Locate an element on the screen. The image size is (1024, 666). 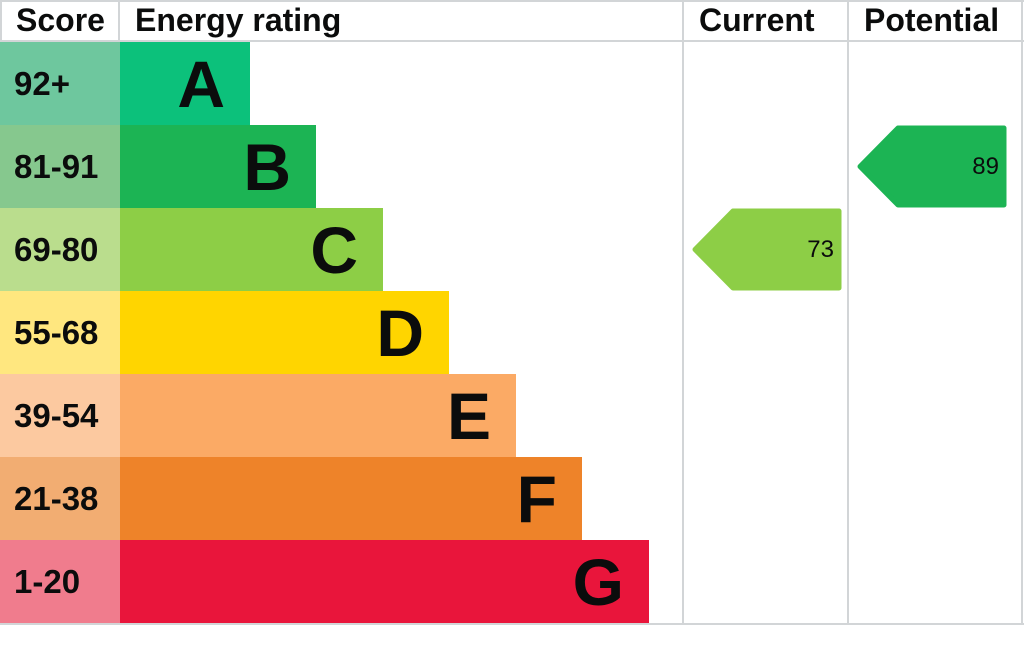
score-range-g: 1-20 is located at coordinates (60, 581).